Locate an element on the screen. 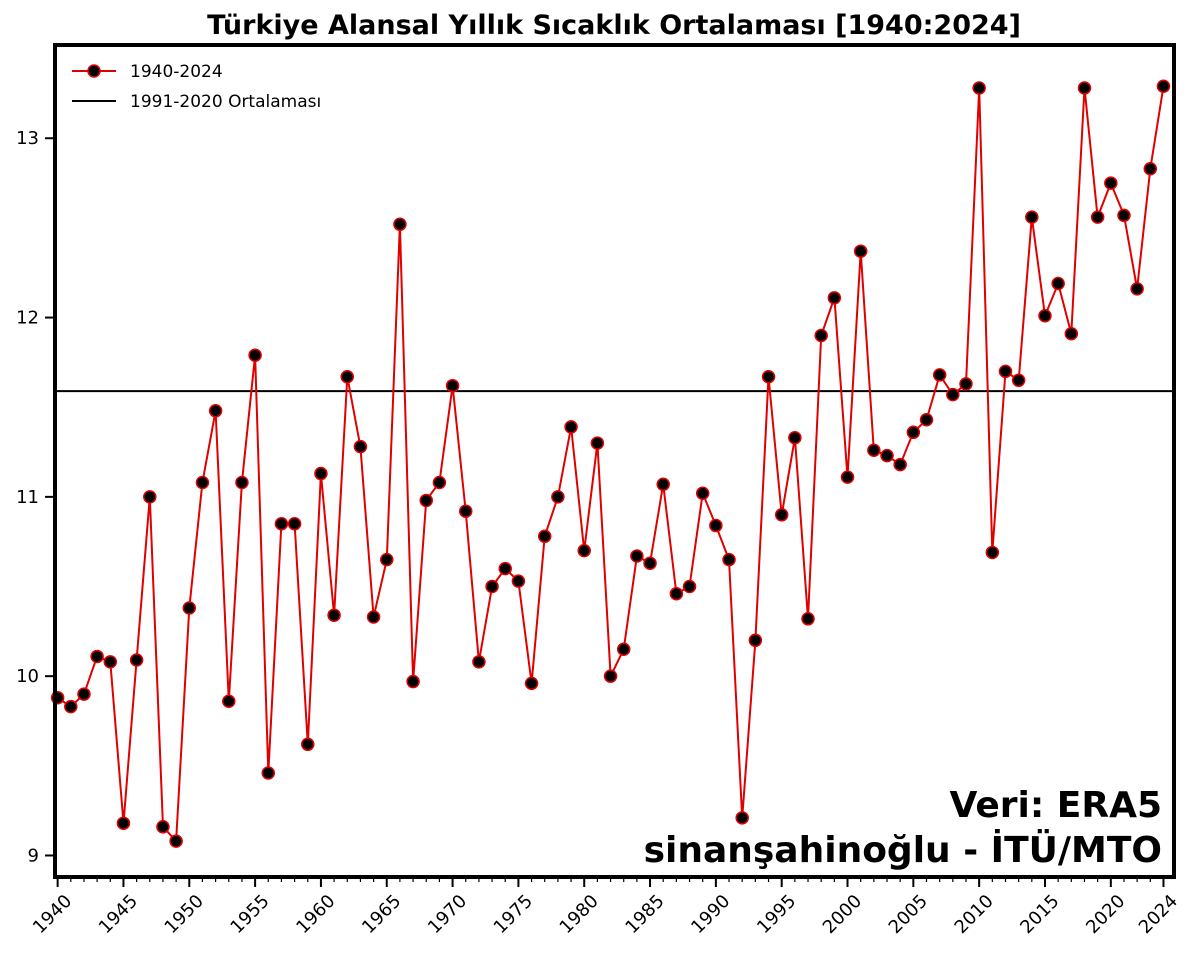  x-tick-label: 2000 is located at coordinates (842, 914).